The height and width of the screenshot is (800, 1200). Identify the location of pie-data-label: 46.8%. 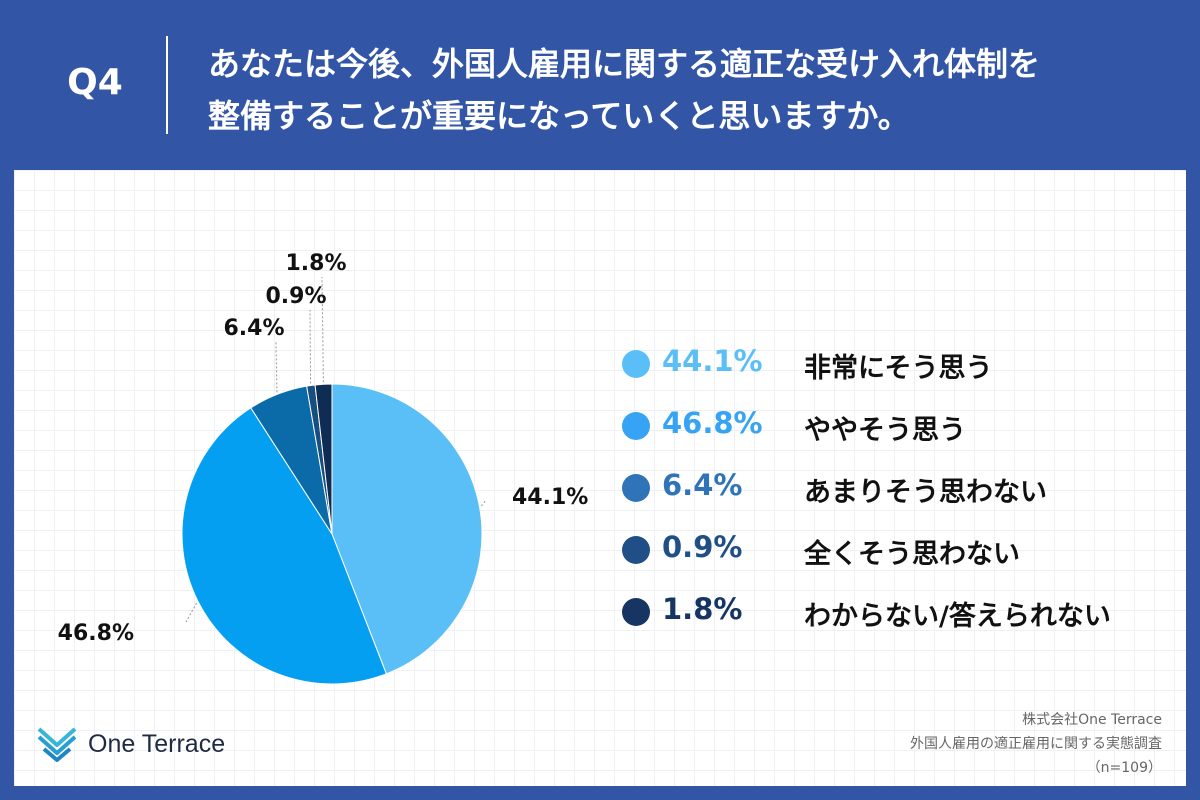
(96, 633).